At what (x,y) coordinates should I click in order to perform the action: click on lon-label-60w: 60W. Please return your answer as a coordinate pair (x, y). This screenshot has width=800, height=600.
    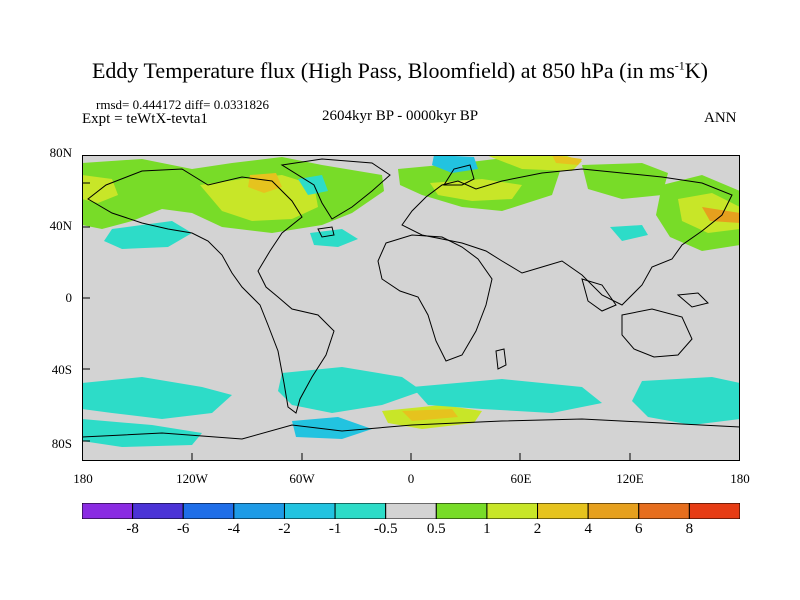
    Looking at the image, I should click on (302, 478).